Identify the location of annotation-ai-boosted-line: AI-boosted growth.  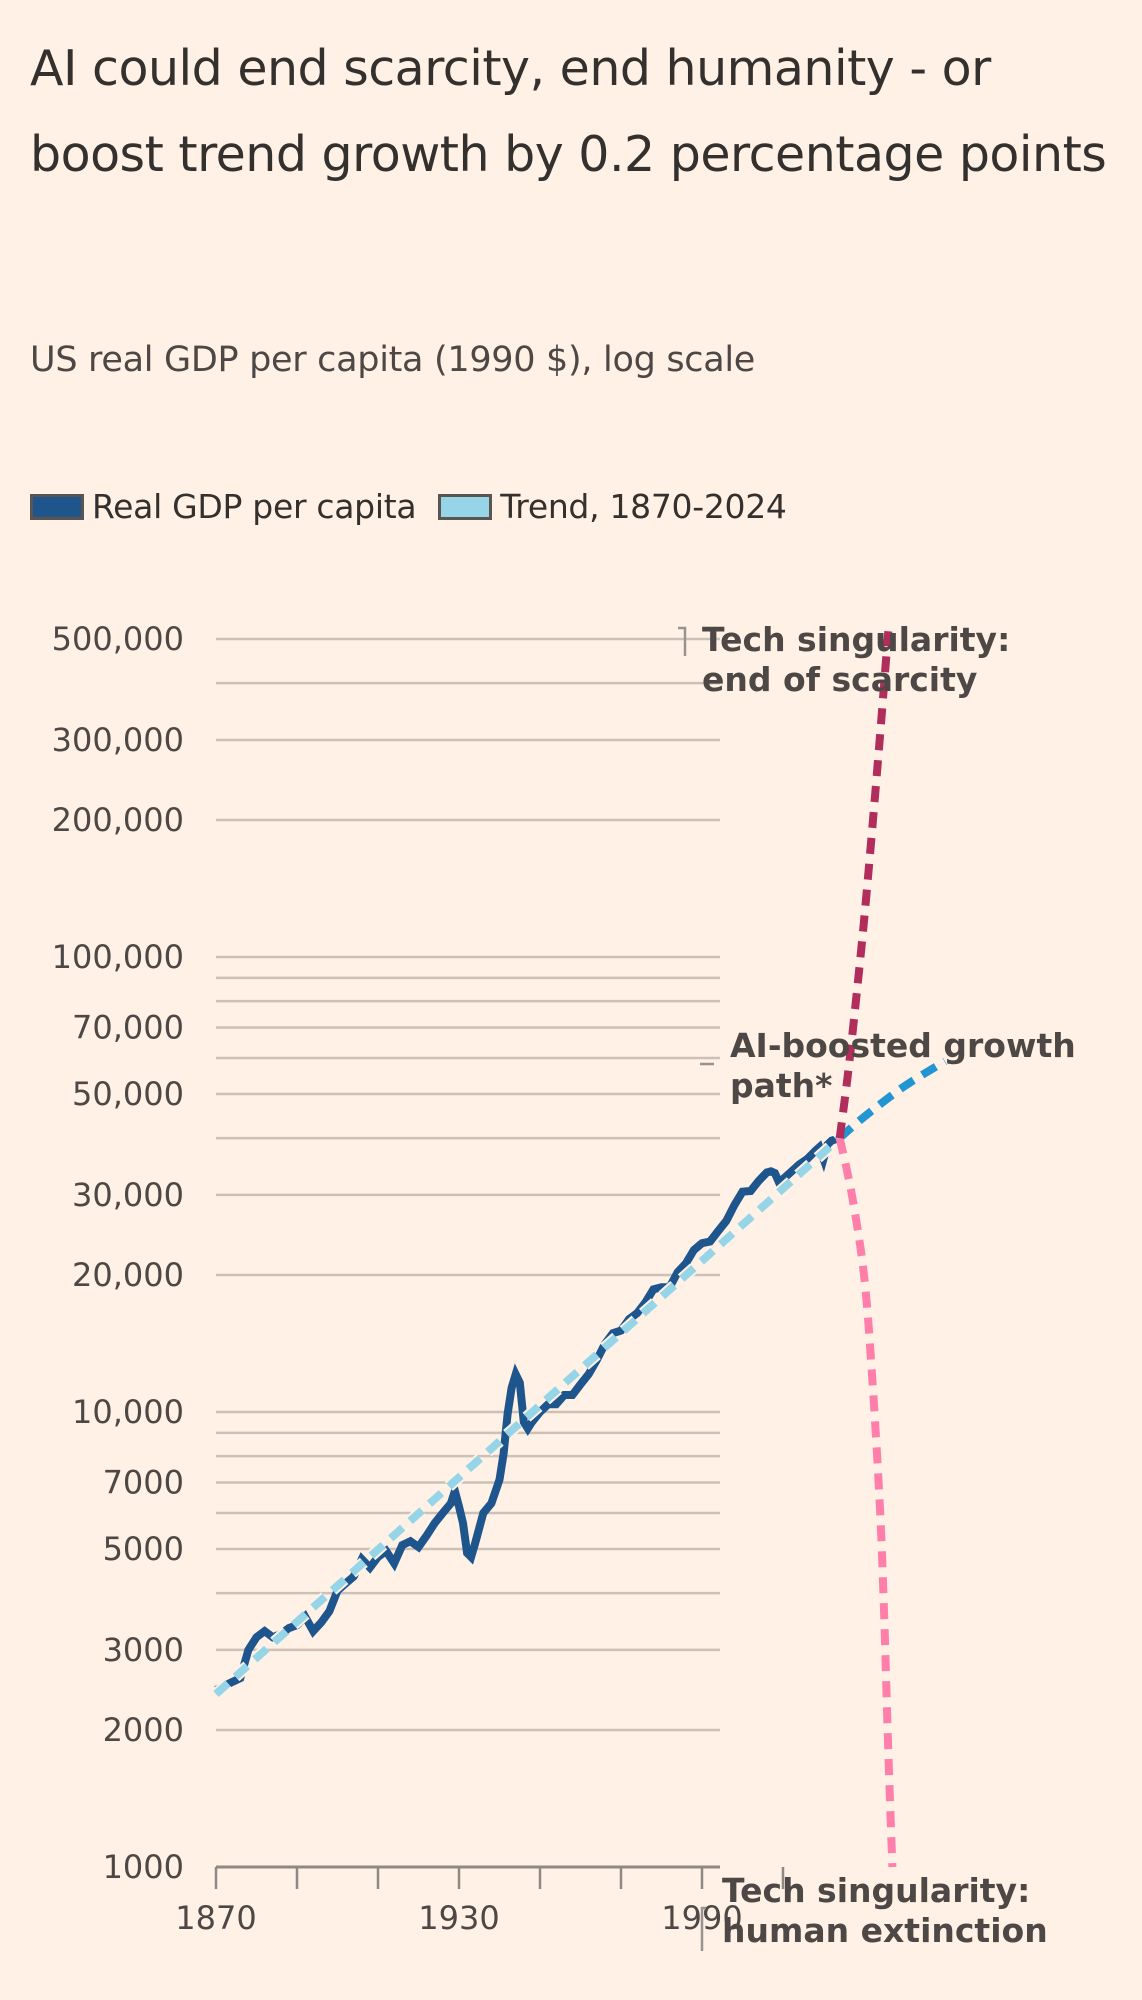
(903, 1045).